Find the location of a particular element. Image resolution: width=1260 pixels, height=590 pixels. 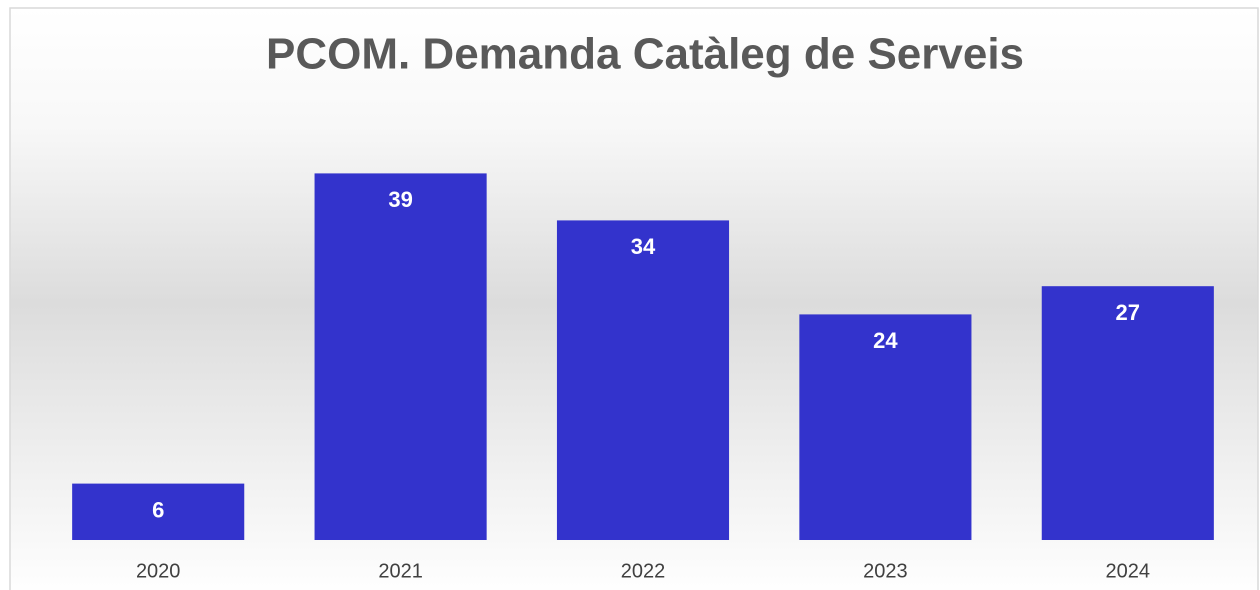

data-label: 27 is located at coordinates (1128, 312).